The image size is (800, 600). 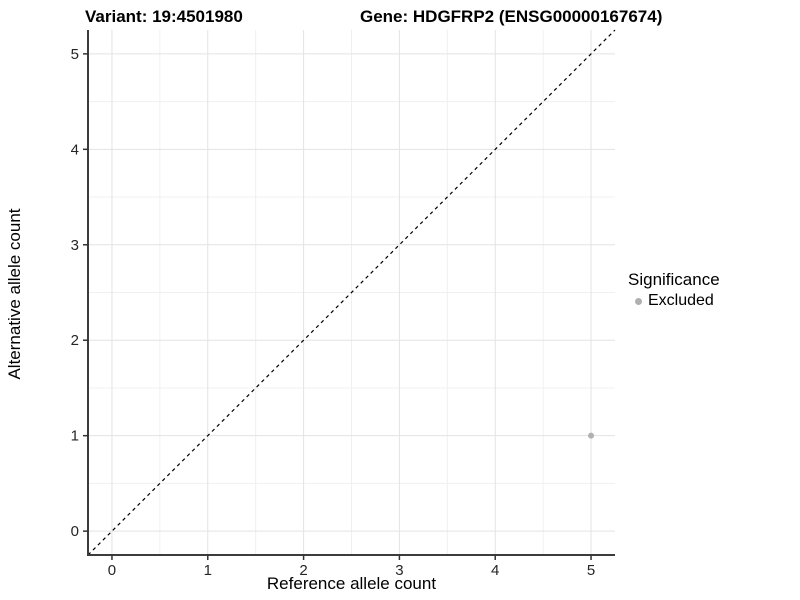 I want to click on x-tick-label: 0, so click(x=112, y=570).